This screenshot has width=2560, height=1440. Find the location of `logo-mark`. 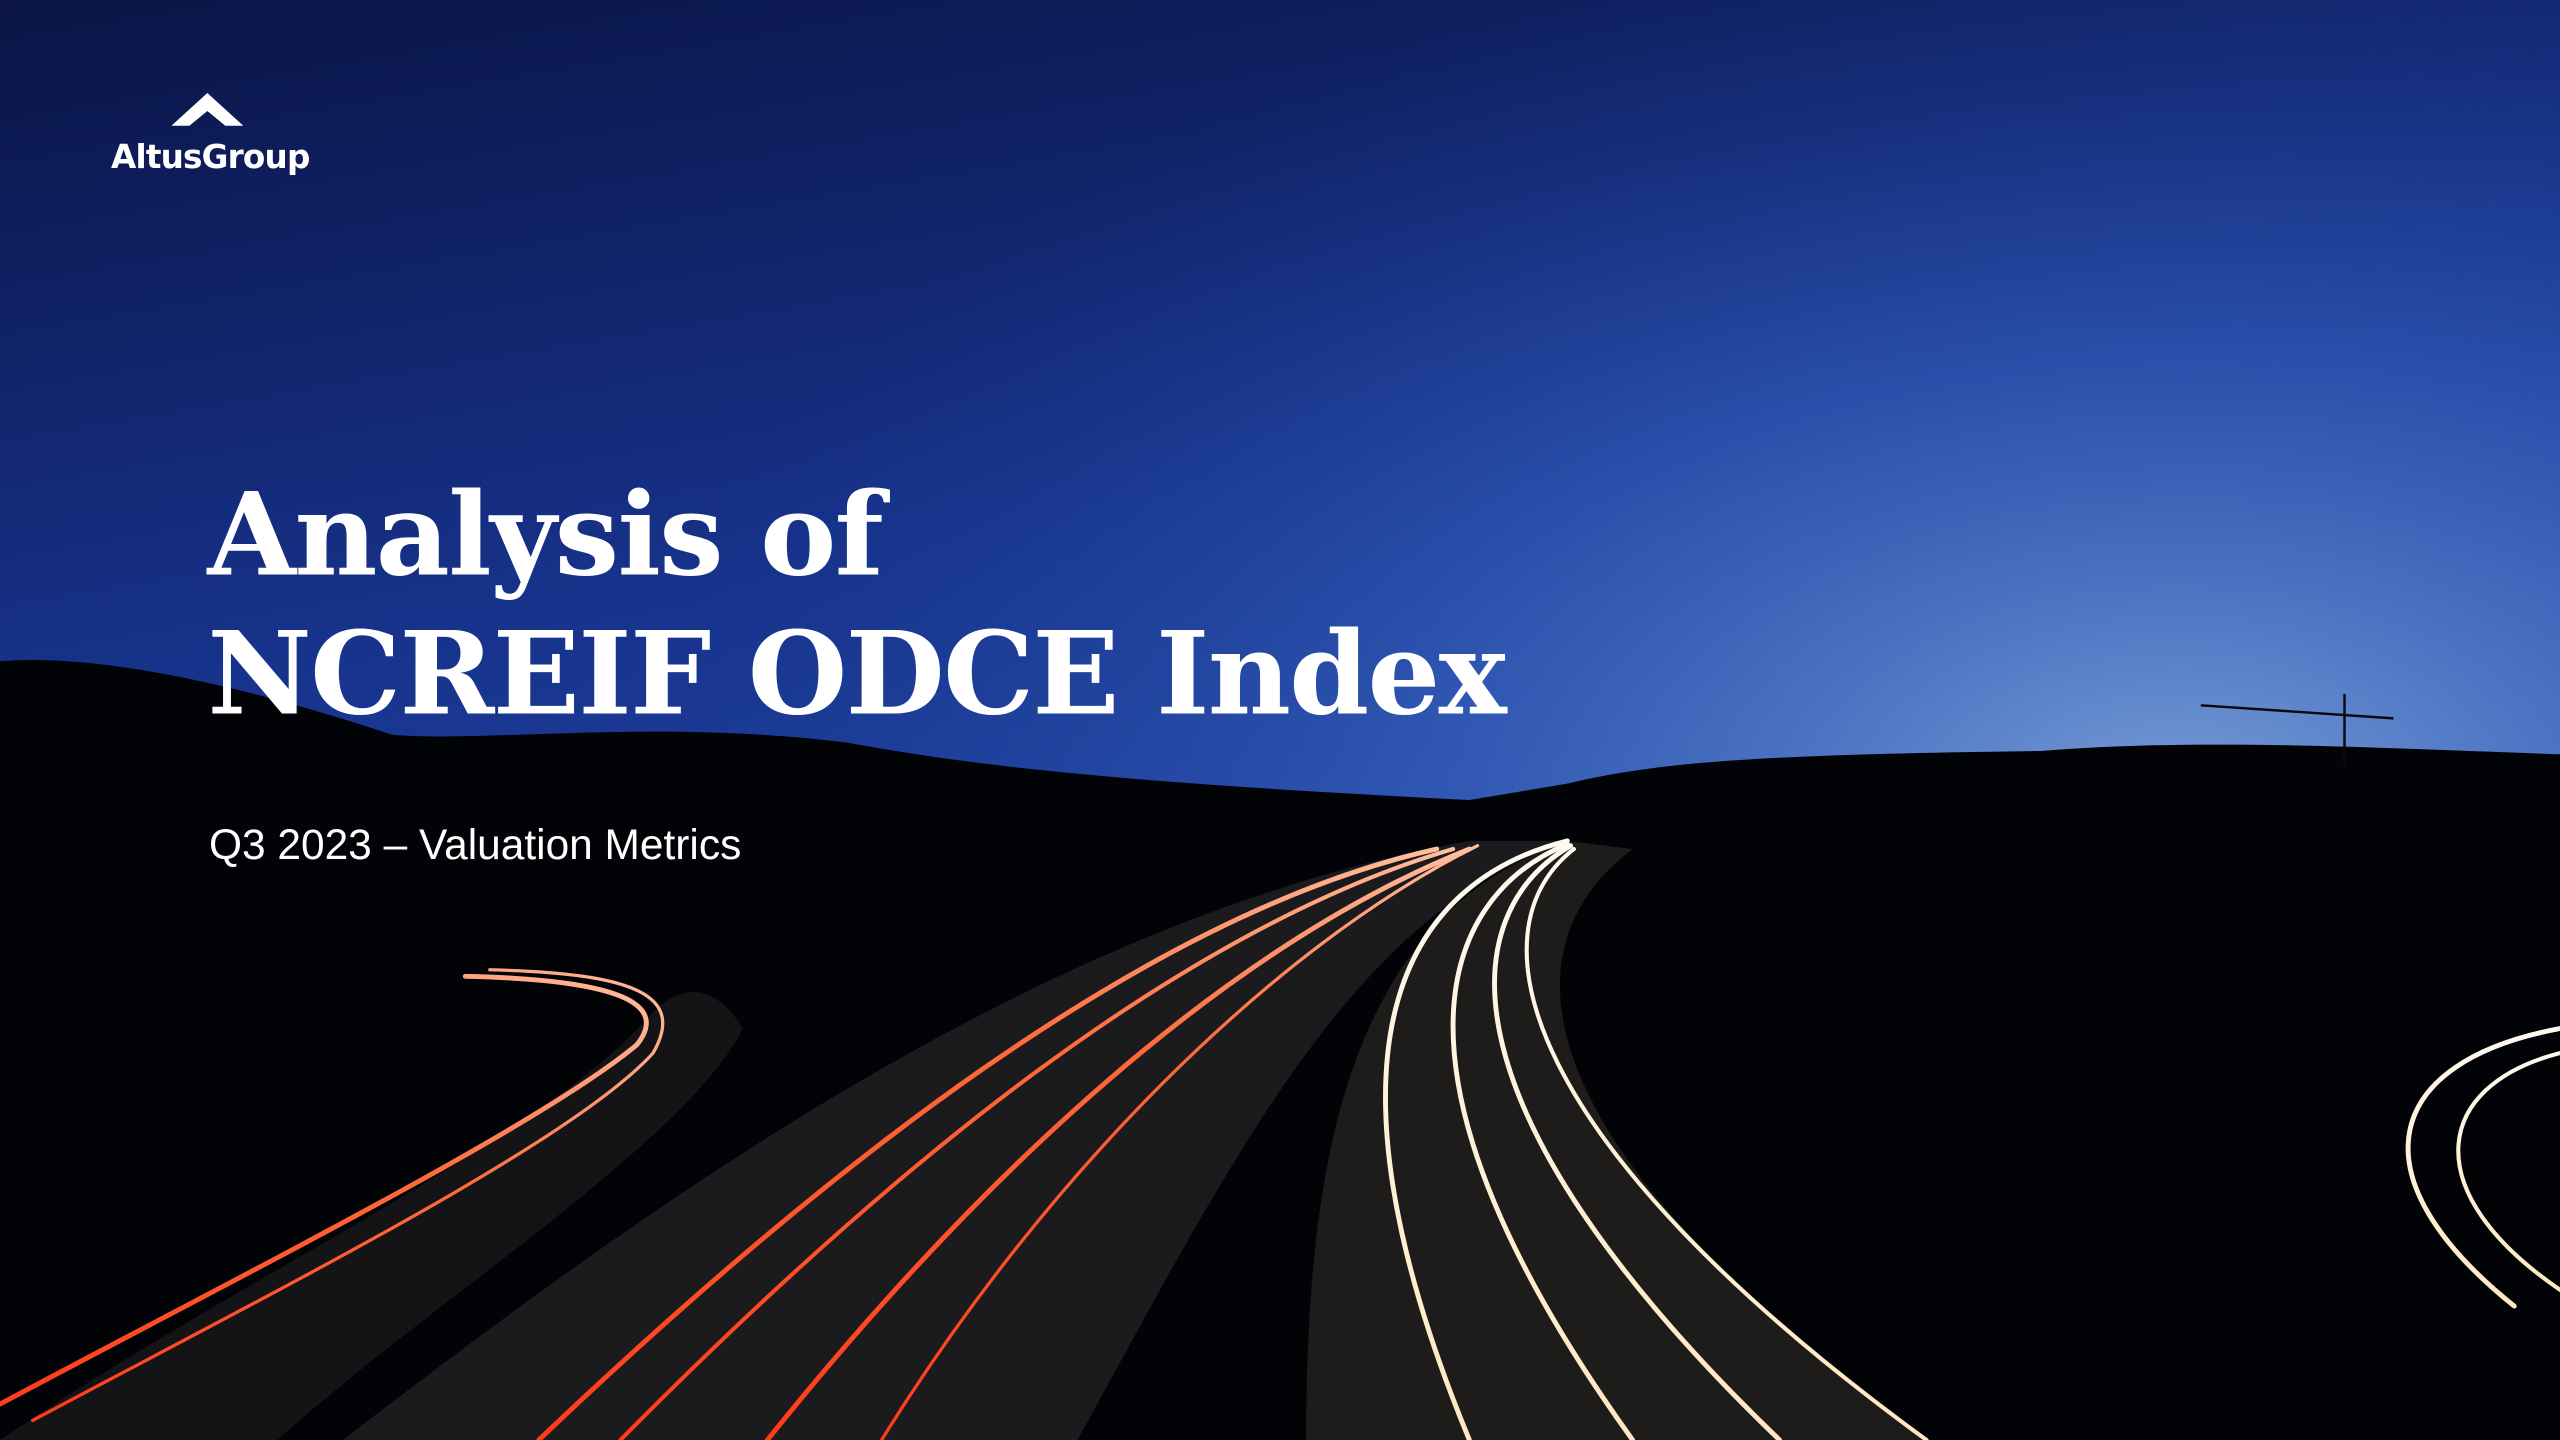

logo-mark is located at coordinates (207, 109).